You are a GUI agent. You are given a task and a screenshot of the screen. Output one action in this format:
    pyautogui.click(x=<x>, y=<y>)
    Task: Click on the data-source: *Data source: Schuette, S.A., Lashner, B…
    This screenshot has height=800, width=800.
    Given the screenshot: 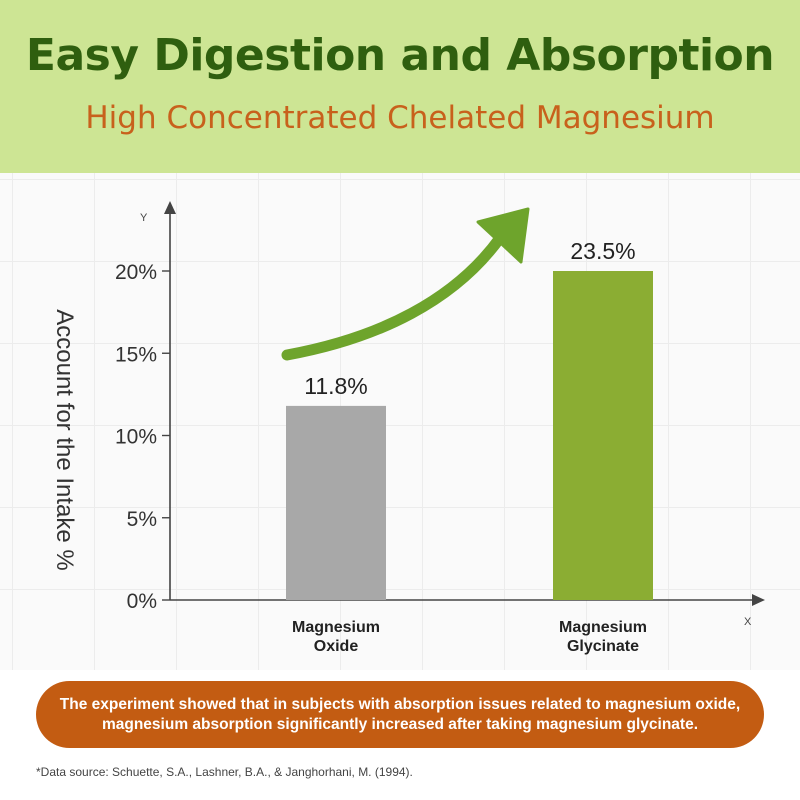 What is the action you would take?
    pyautogui.click(x=224, y=772)
    